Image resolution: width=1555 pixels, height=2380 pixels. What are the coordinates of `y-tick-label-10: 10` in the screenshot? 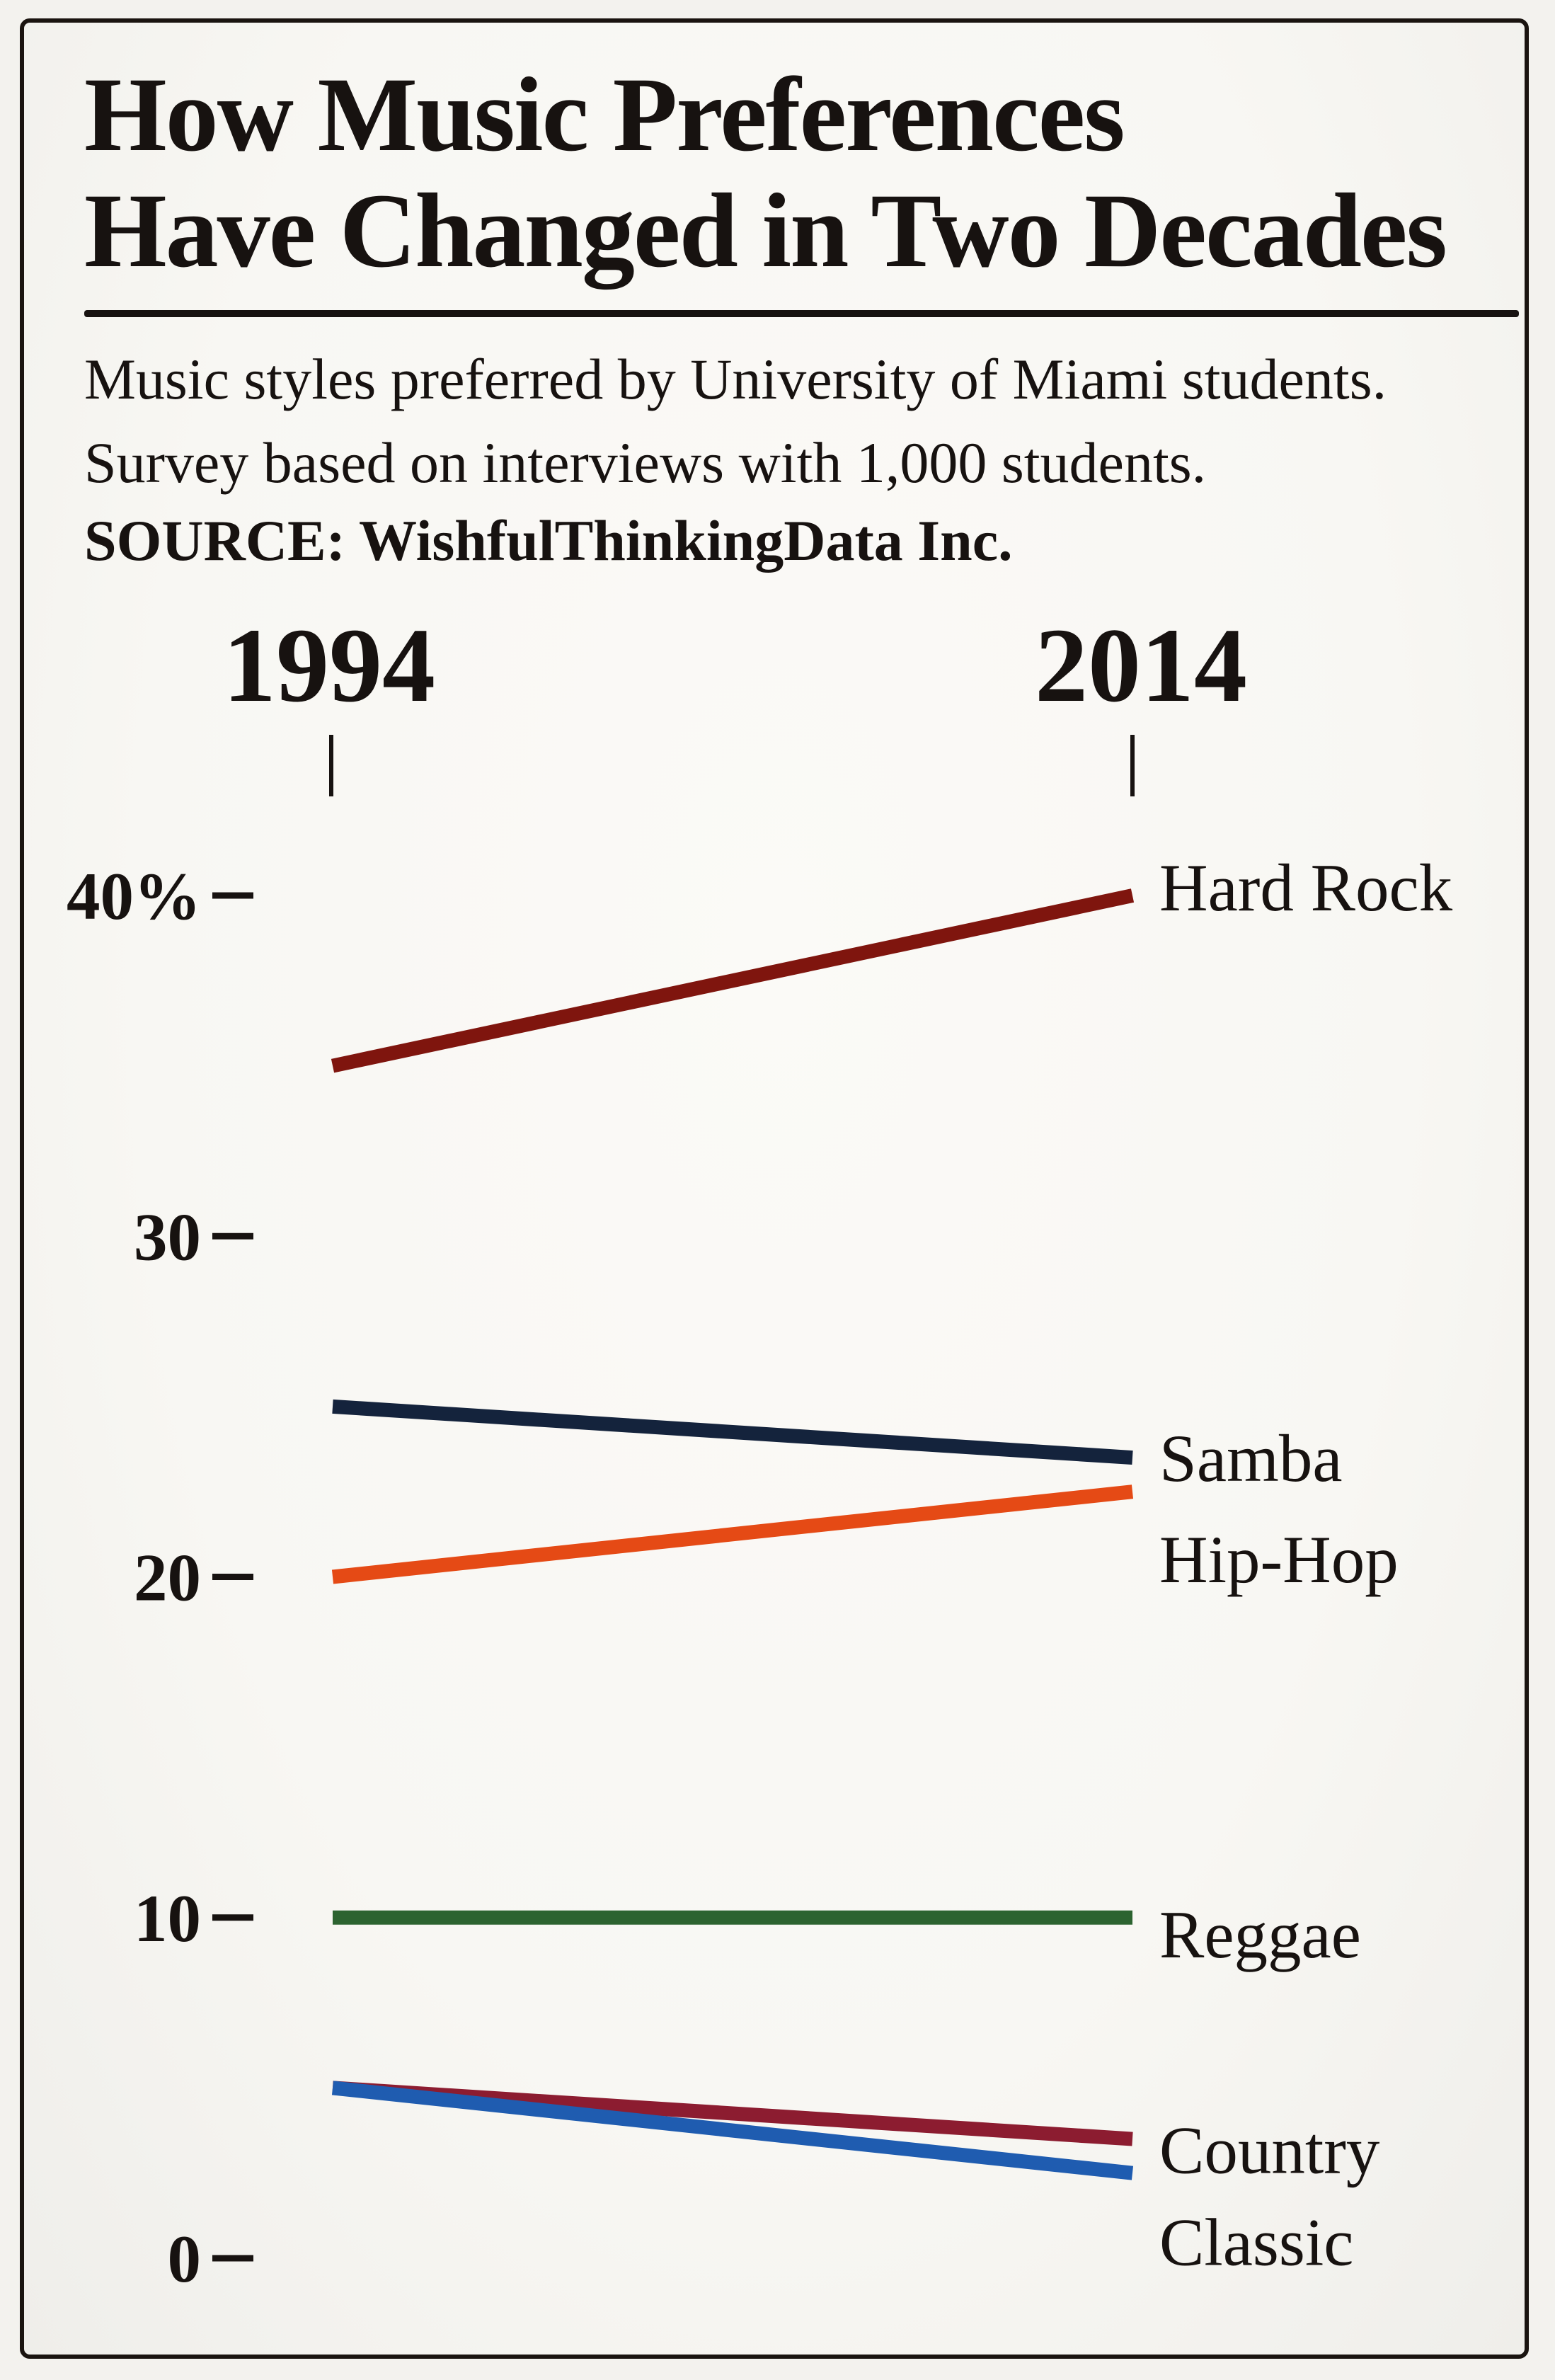 It's located at (167, 1919).